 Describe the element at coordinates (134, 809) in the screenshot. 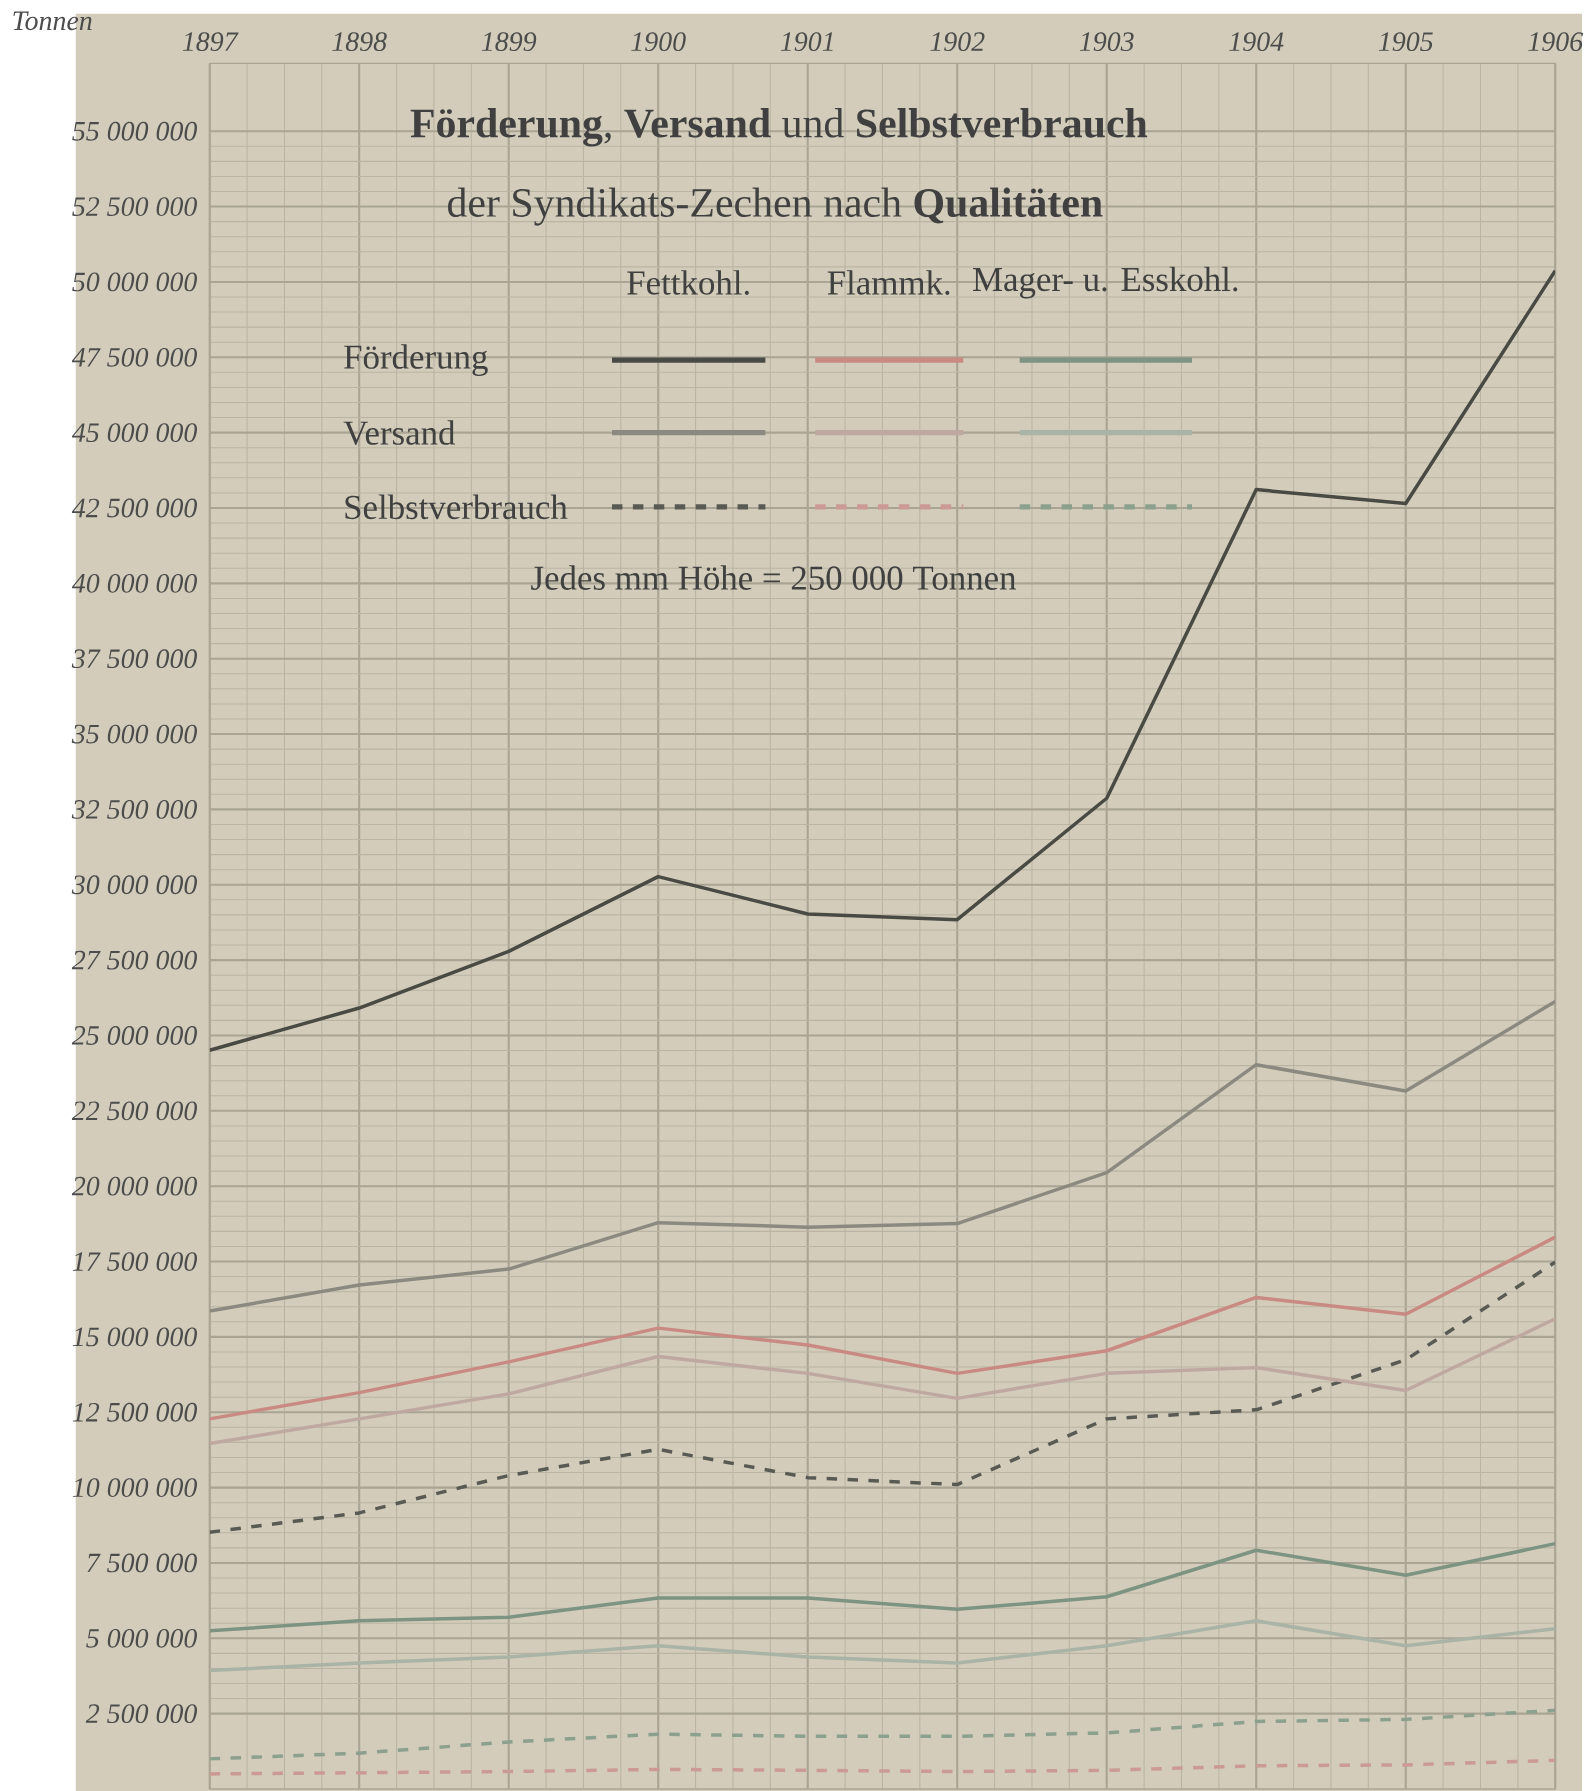

I see `y-tick-label: 32 500 000` at that location.